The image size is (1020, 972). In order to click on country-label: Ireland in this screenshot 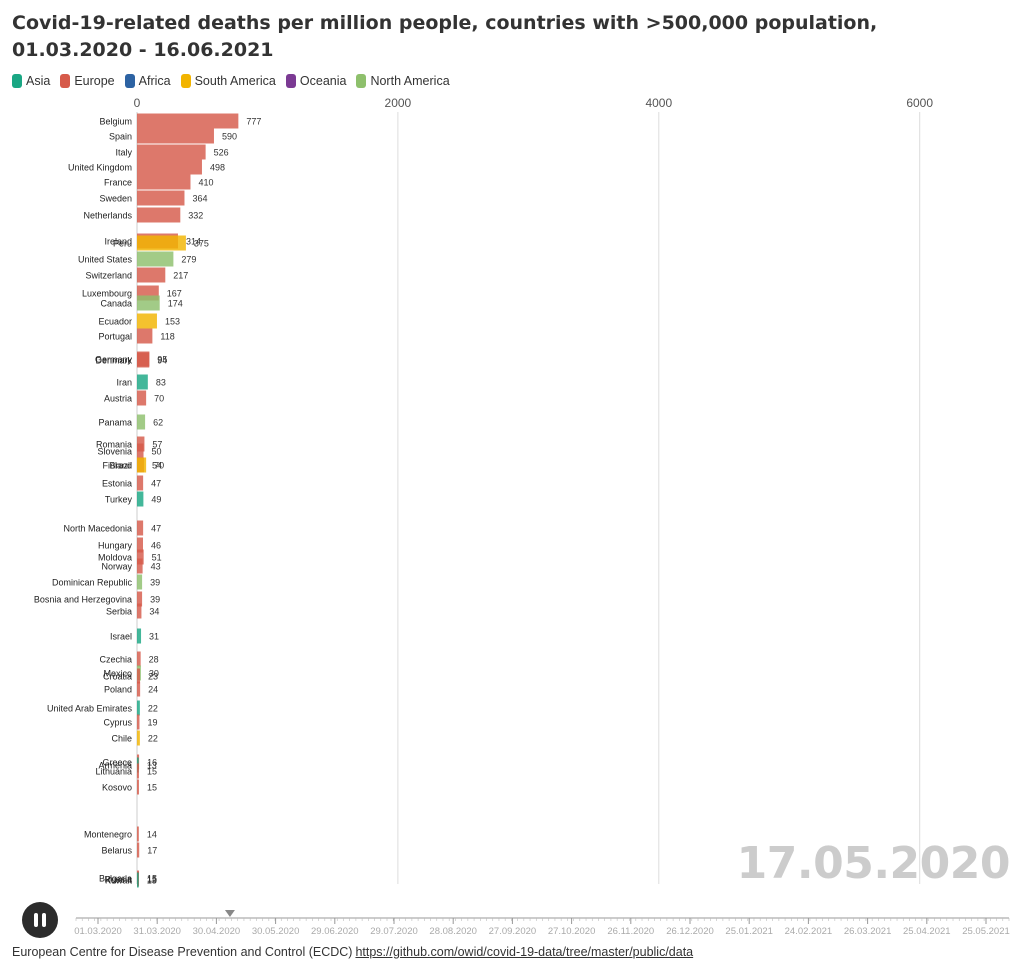, I will do `click(118, 242)`.